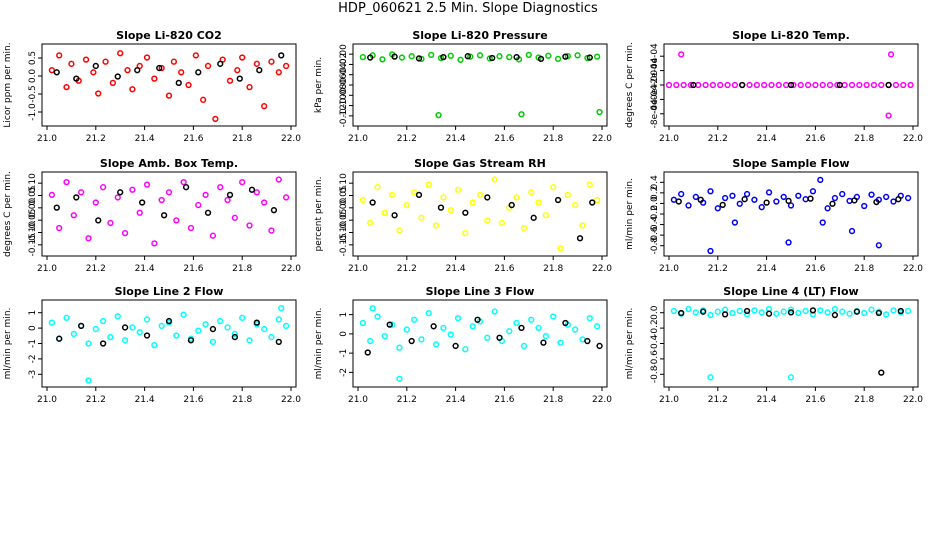 Image resolution: width=936 pixels, height=540 pixels. What do you see at coordinates (33, 244) in the screenshot?
I see `y-tick-label: -0.15` at bounding box center [33, 244].